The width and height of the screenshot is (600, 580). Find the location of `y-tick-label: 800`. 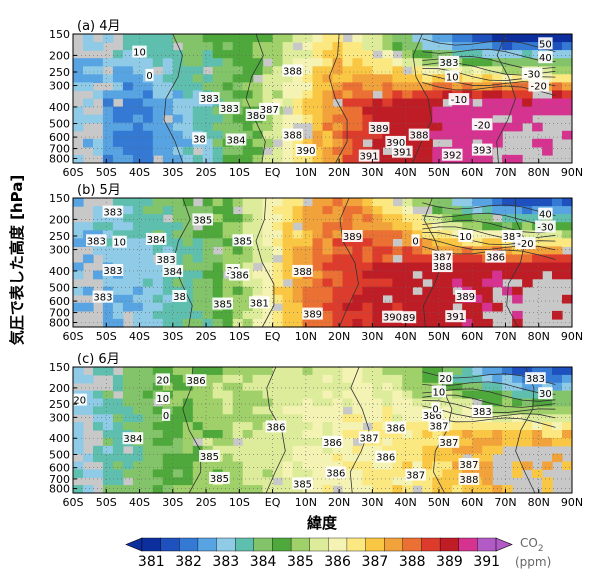

y-tick-label: 800 is located at coordinates (59, 322).